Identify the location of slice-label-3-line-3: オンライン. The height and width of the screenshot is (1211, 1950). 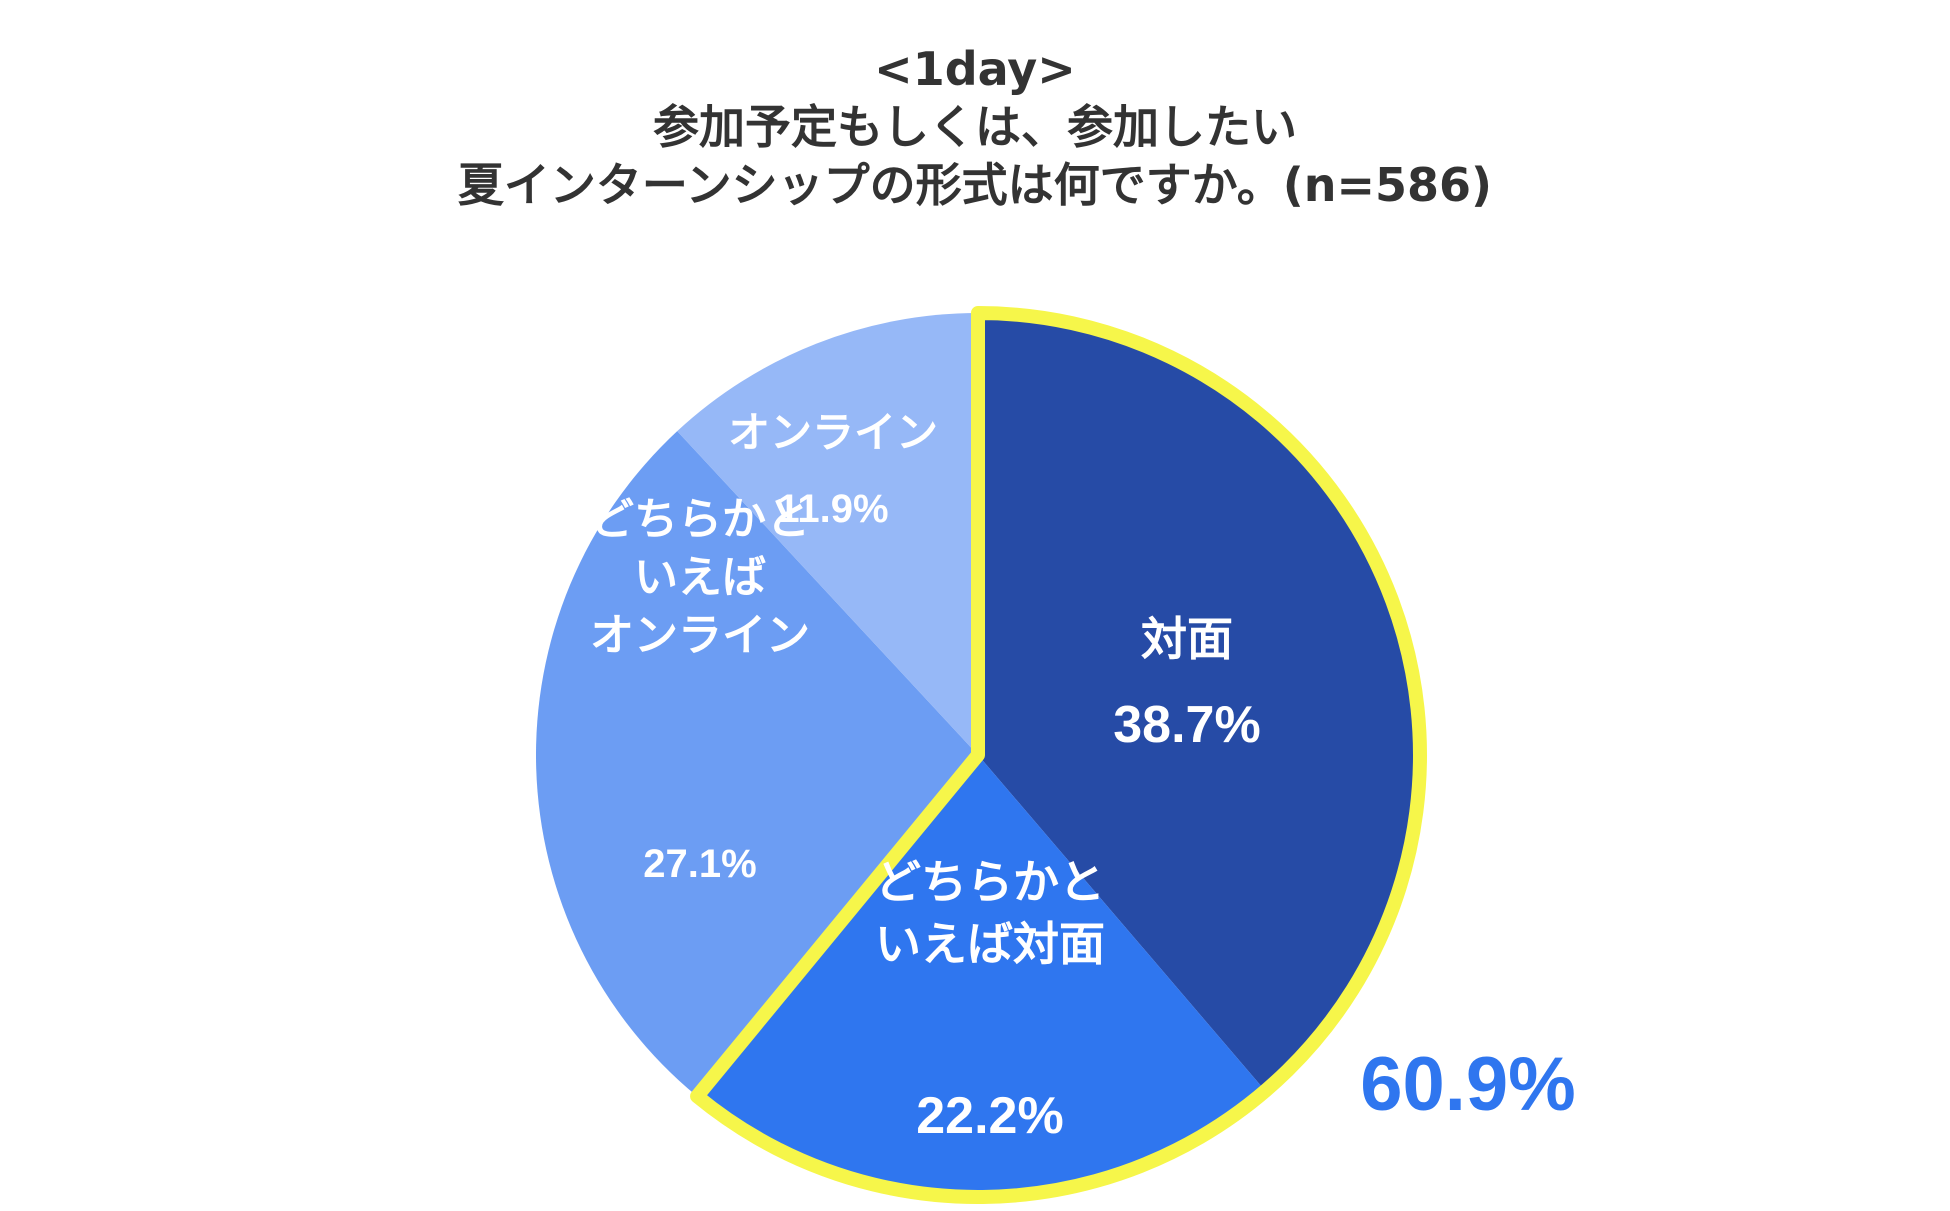
(700, 635).